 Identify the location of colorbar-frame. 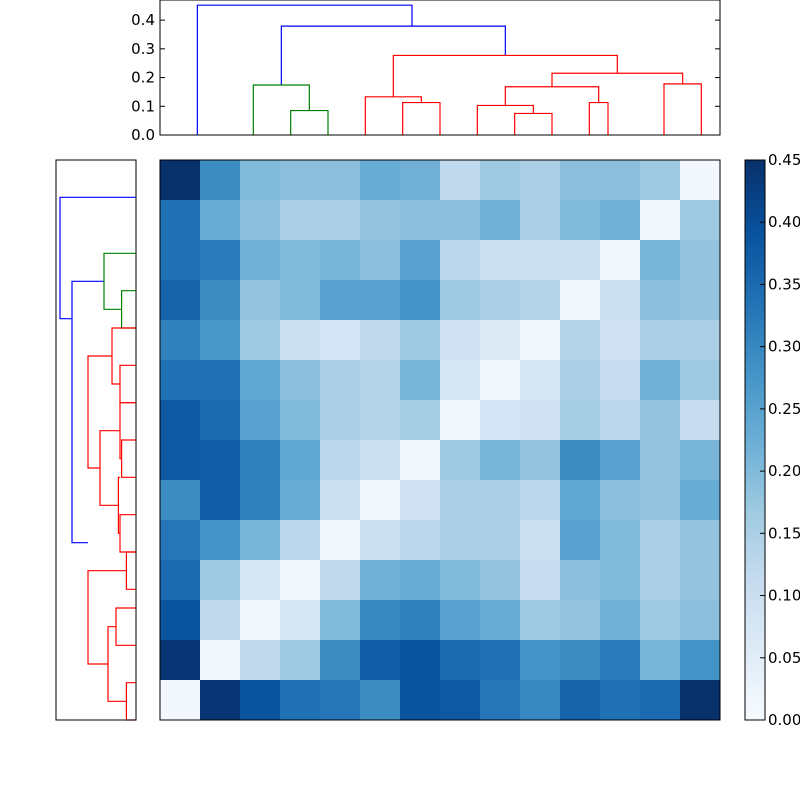
(755, 440).